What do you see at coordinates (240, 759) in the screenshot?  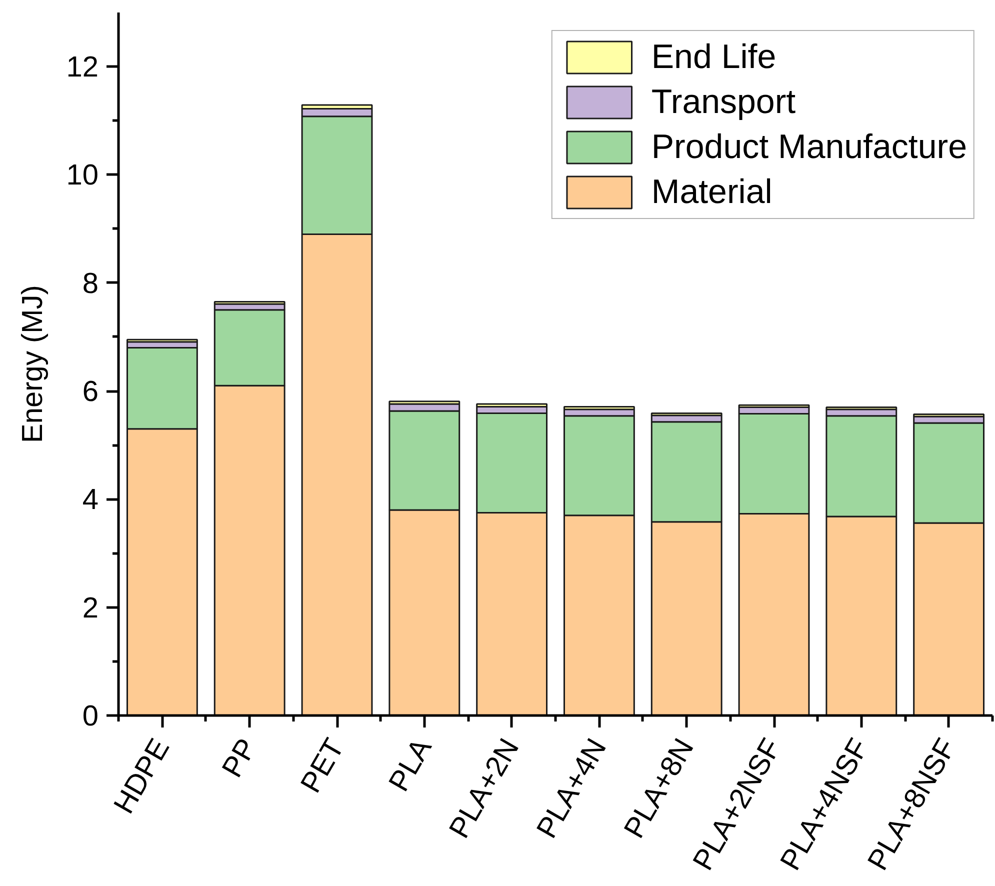 I see `x-tick-label: PP` at bounding box center [240, 759].